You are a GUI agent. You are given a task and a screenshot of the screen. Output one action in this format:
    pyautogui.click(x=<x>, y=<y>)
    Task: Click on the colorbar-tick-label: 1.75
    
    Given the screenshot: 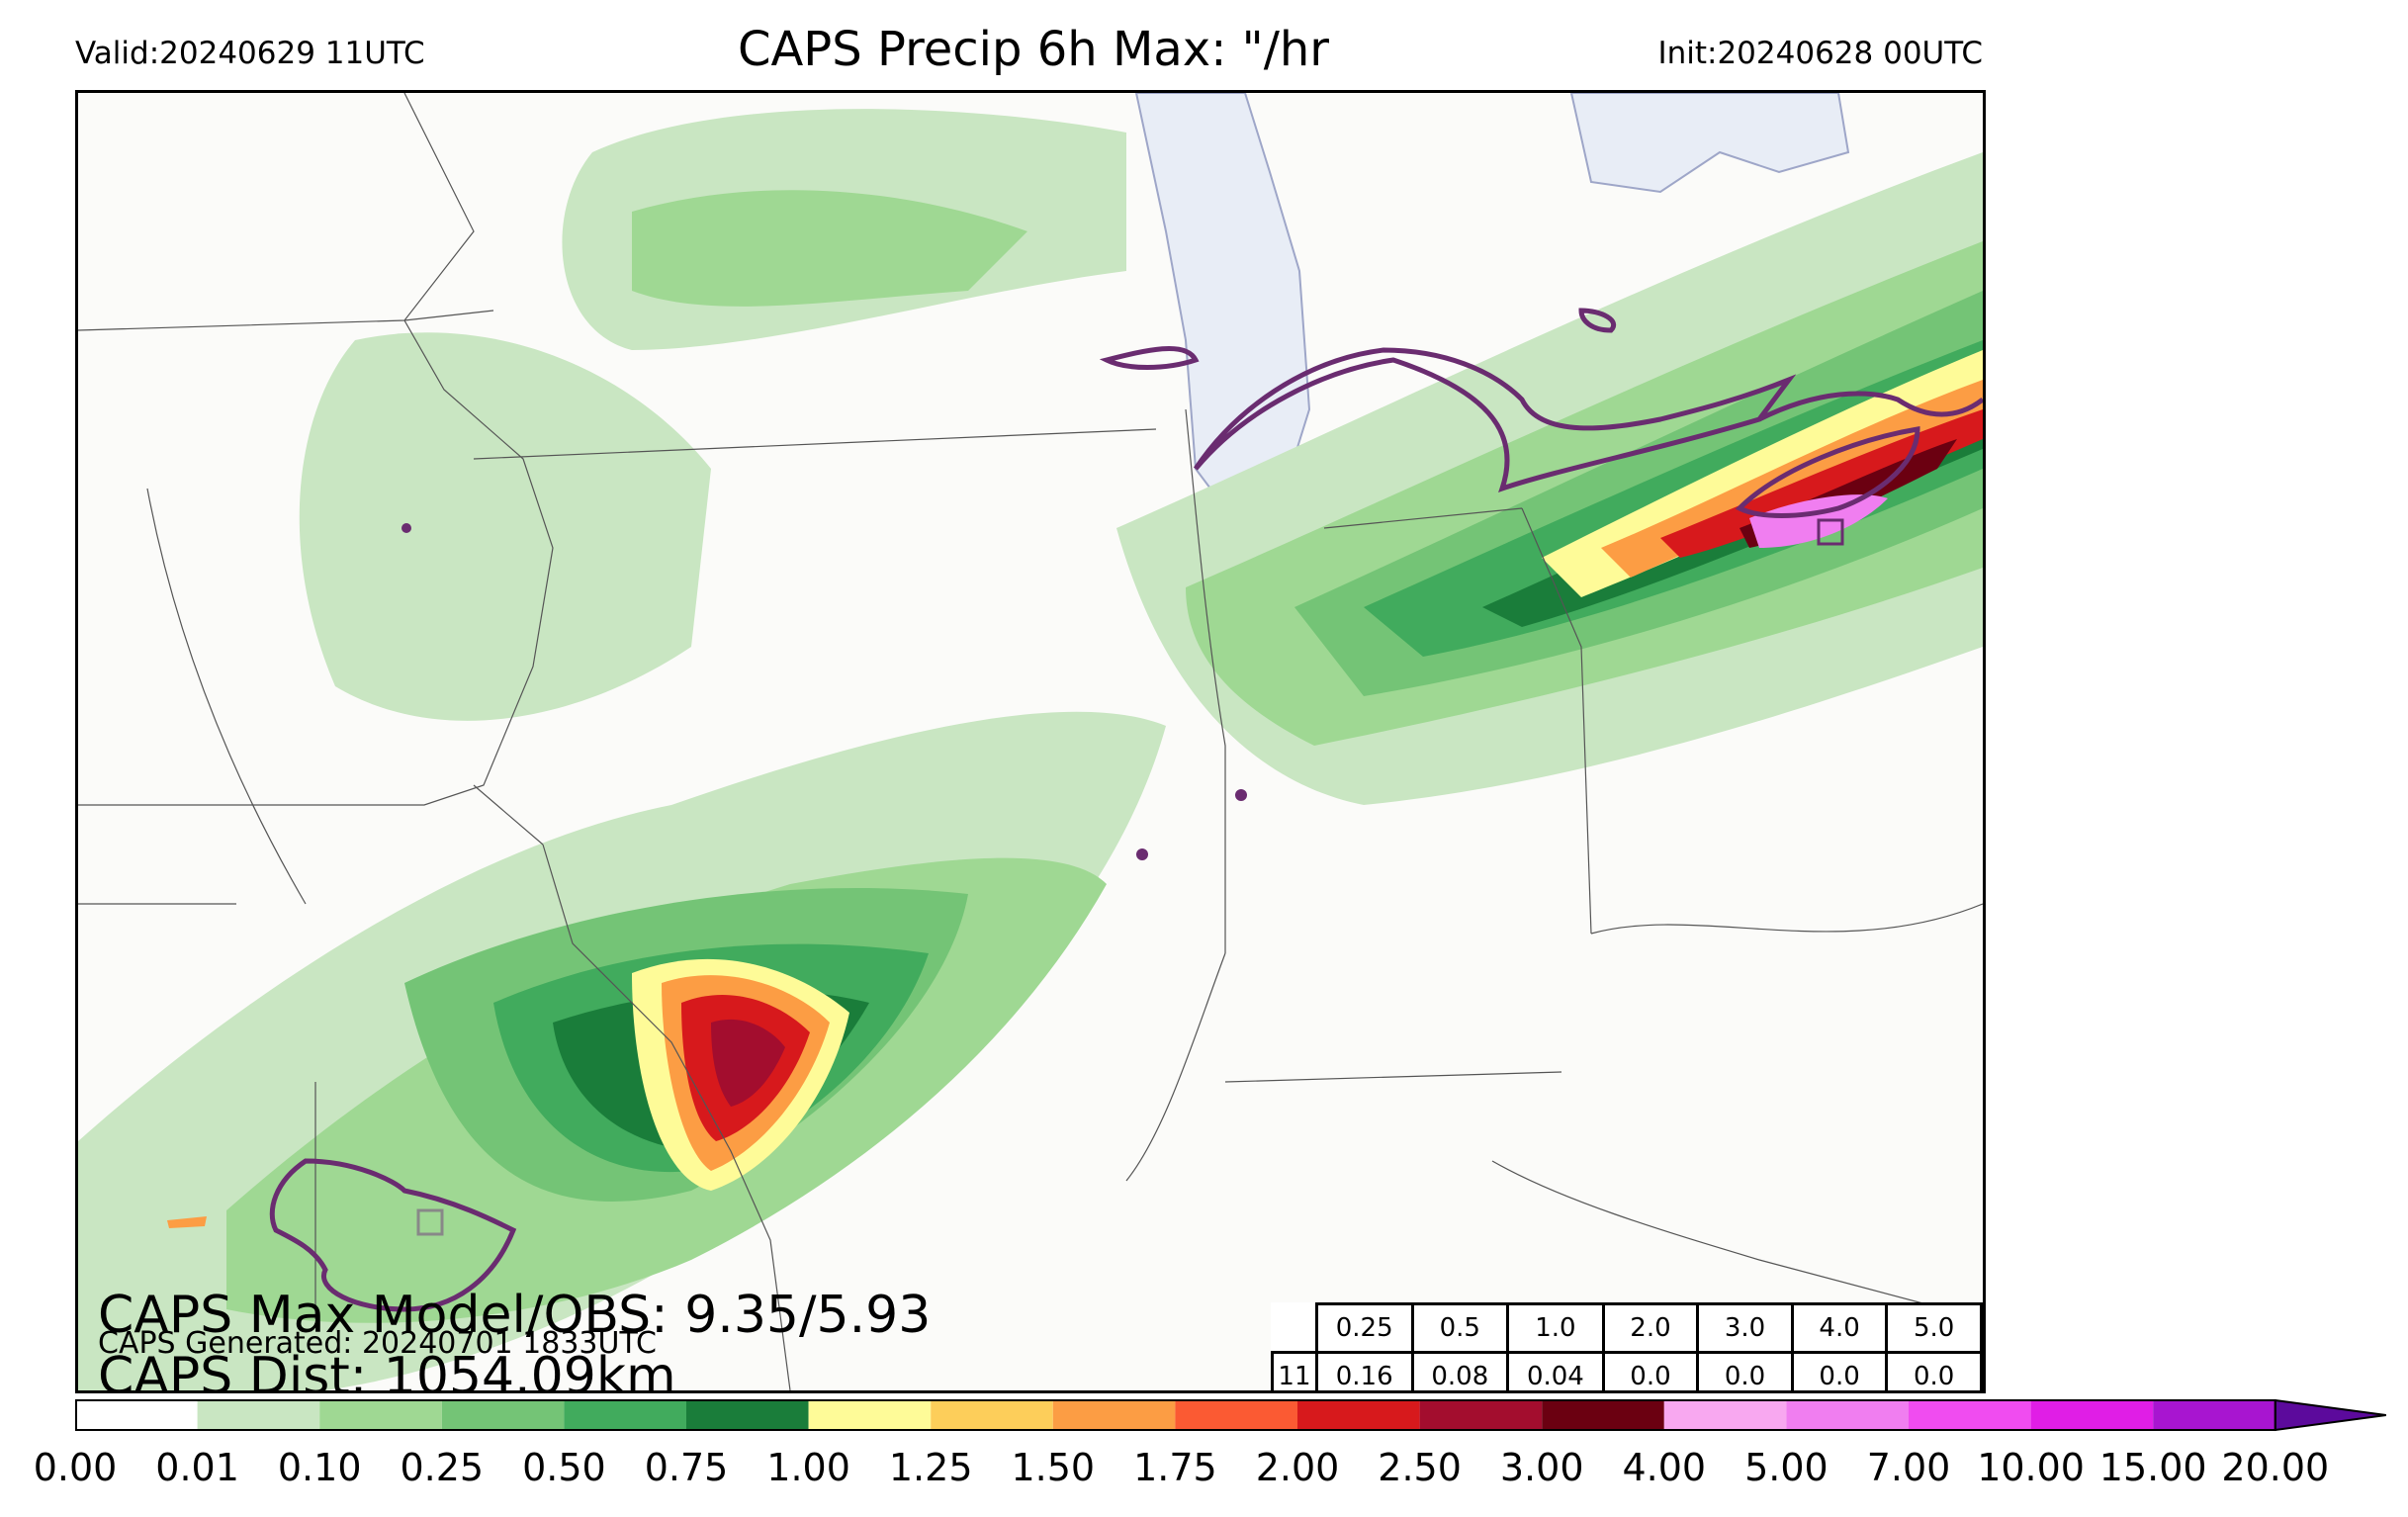 What is the action you would take?
    pyautogui.click(x=1175, y=1467)
    